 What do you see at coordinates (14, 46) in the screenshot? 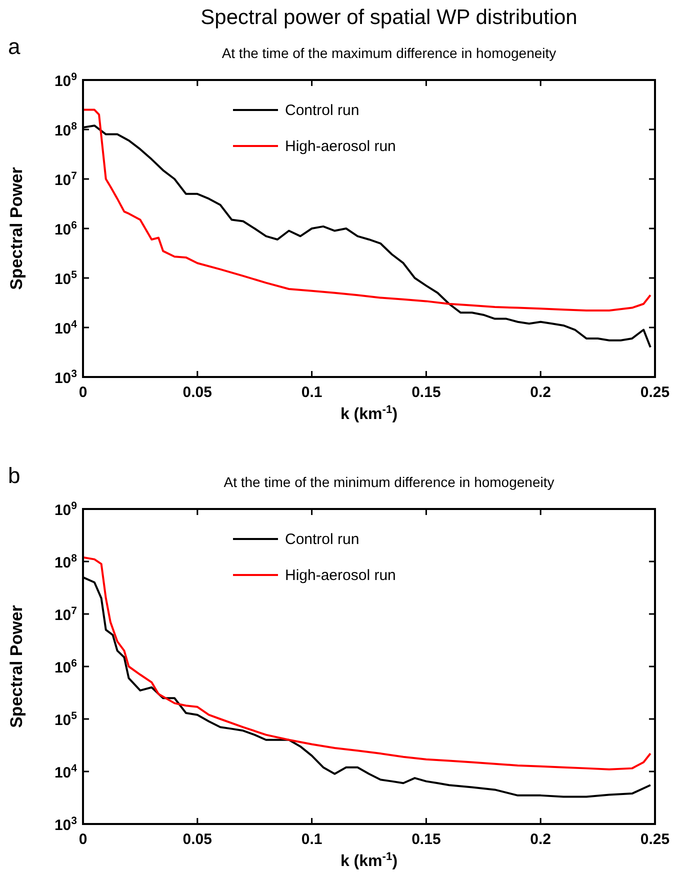
I see `text: a` at bounding box center [14, 46].